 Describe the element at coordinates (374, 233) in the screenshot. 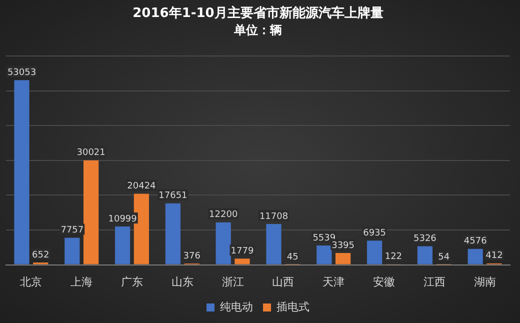

I see `data-label: 6935` at that location.